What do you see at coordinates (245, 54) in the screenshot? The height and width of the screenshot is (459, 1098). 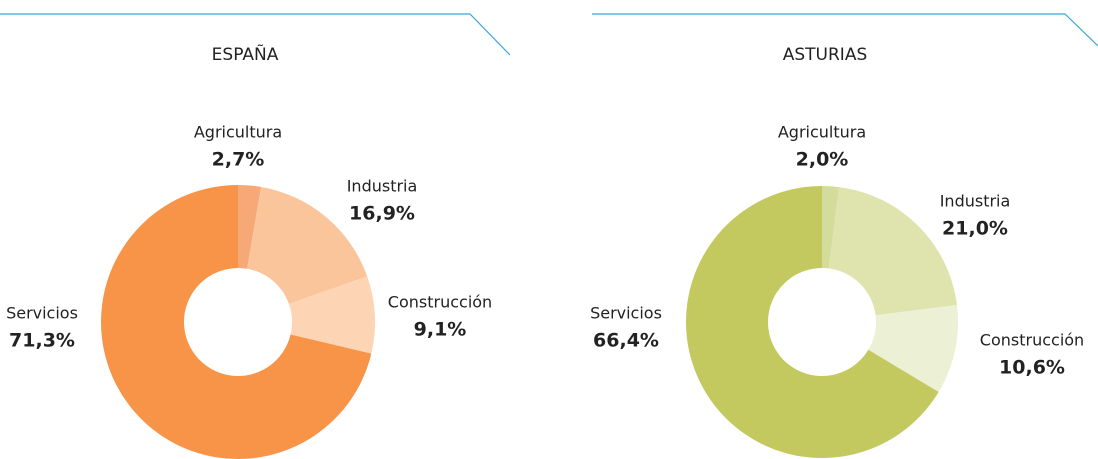 I see `chart-title: ESPAÑA` at bounding box center [245, 54].